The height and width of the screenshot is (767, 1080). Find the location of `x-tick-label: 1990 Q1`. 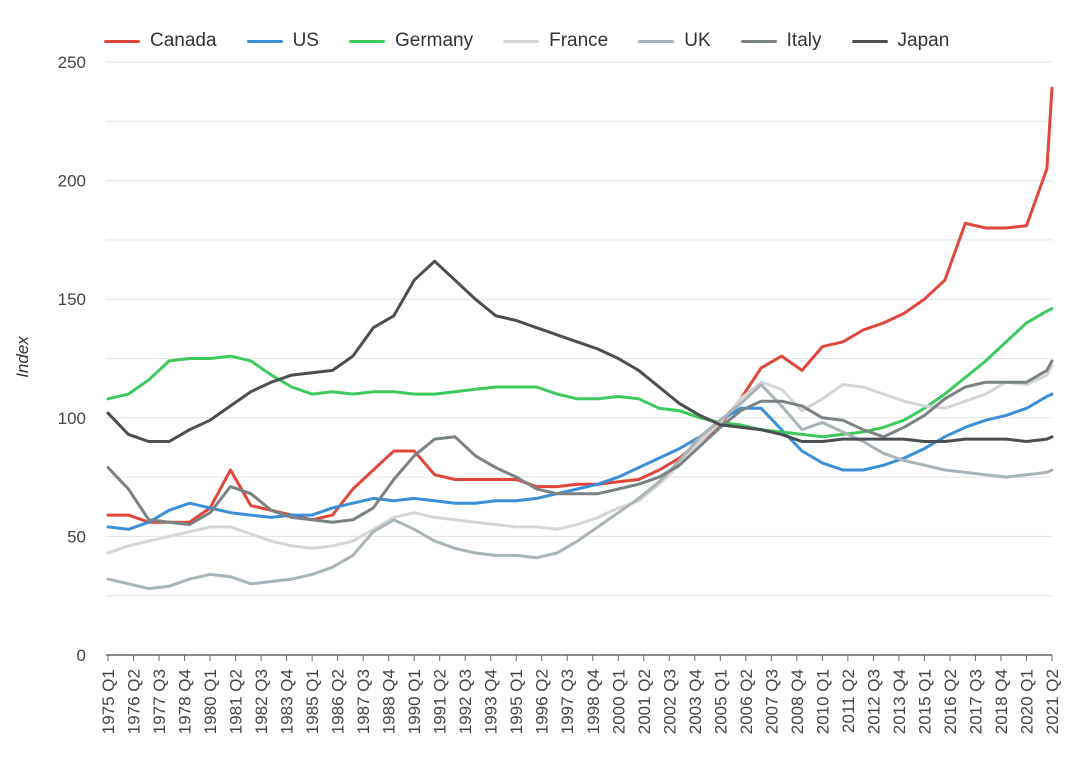

x-tick-label: 1990 Q1 is located at coordinates (414, 701).